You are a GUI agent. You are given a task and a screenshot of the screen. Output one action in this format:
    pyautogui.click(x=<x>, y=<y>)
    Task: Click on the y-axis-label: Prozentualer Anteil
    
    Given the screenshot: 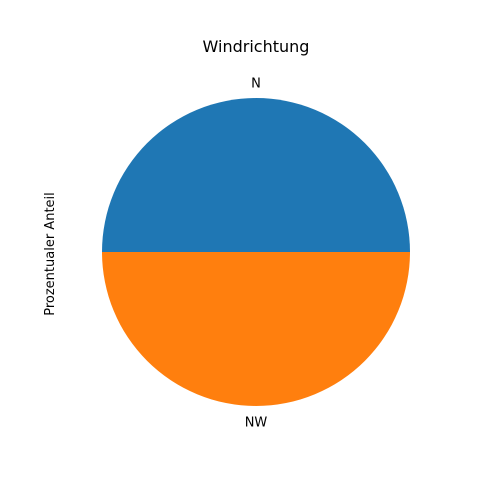 What is the action you would take?
    pyautogui.click(x=50, y=254)
    